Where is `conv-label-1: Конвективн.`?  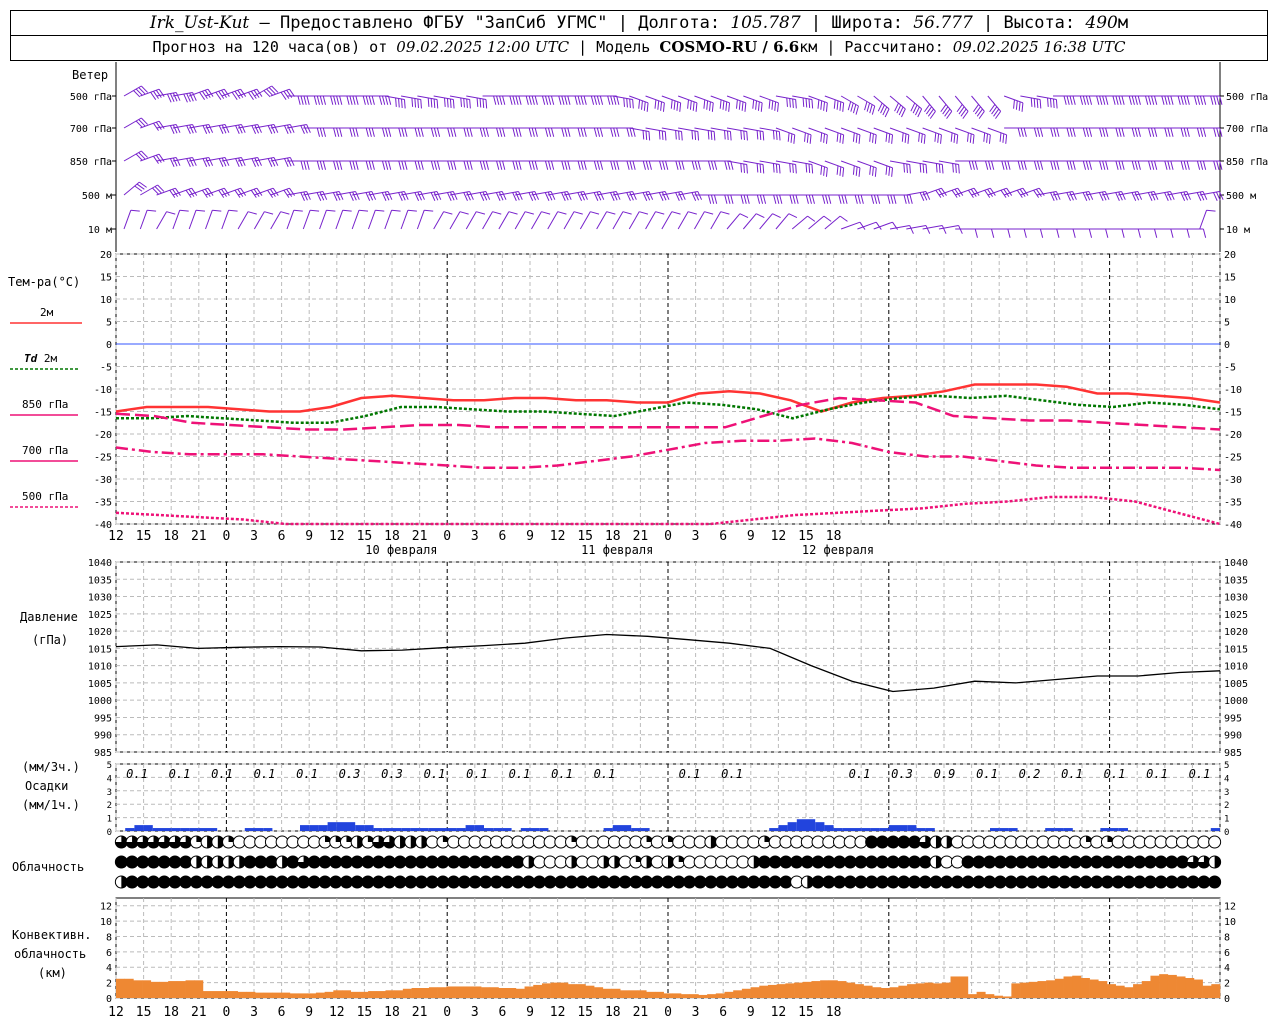 conv-label-1: Конвективн. is located at coordinates (52, 935).